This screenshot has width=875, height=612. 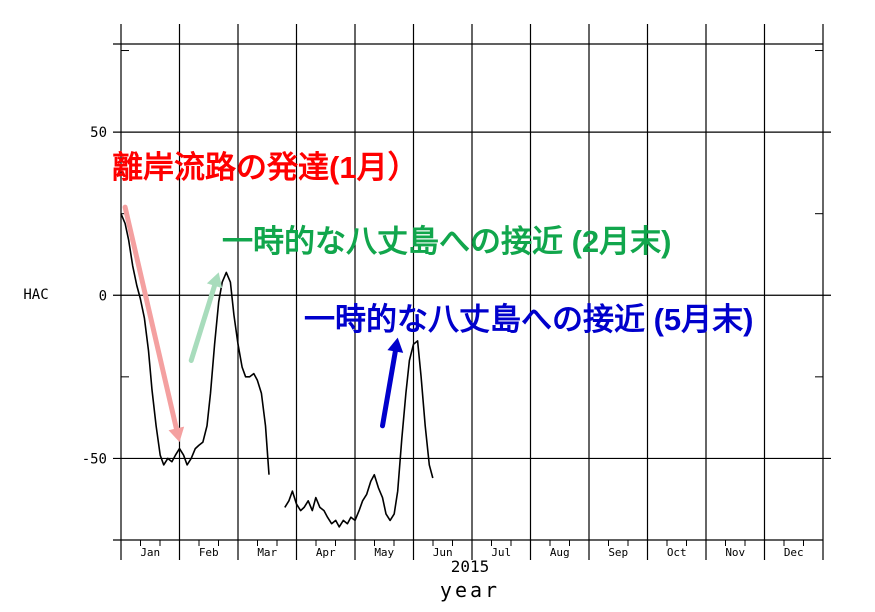 I want to click on annotation-red: 離岸流路の発達(1月）, so click(x=265, y=167).